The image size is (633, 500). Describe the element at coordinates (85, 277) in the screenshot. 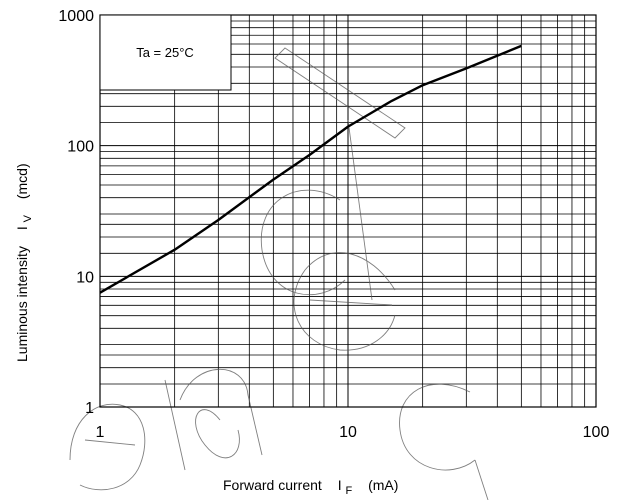

I see `y-tick-label: 10` at that location.